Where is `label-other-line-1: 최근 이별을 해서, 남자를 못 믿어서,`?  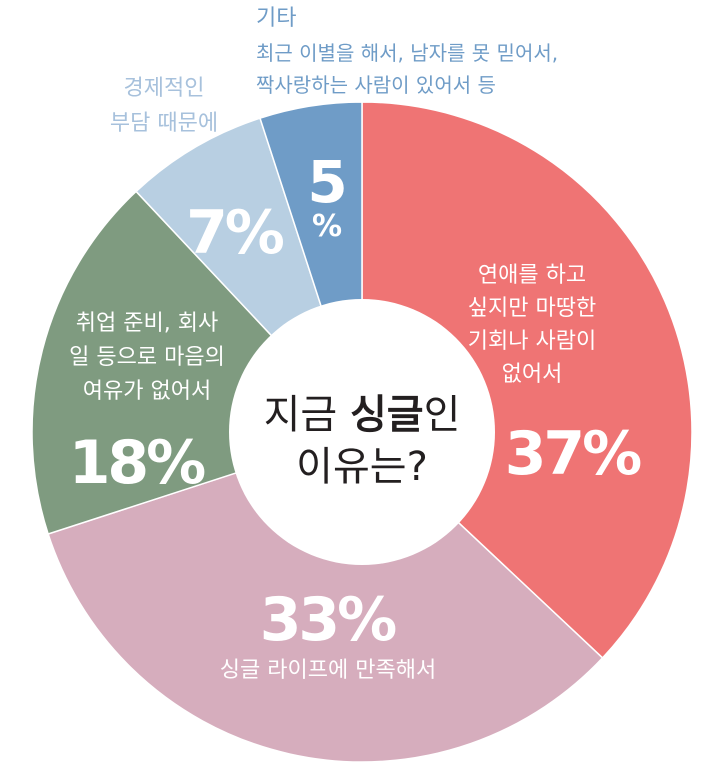
label-other-line-1: 최근 이별을 해서, 남자를 못 믿어서, is located at coordinates (407, 53).